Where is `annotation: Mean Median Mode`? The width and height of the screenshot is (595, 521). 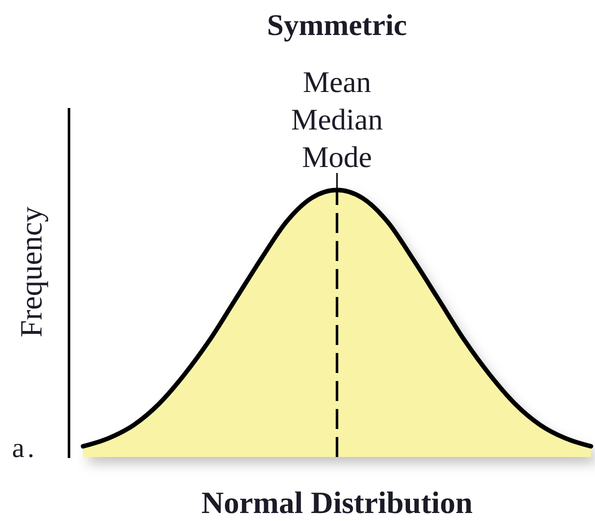 annotation: Mean Median Mode is located at coordinates (337, 120).